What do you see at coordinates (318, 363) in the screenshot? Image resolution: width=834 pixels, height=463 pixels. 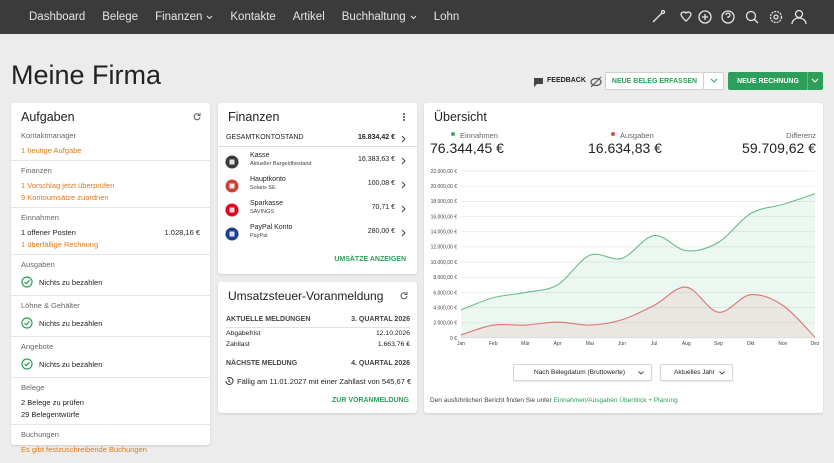 I see `next-header: NÄCHSTE MELDUNG 4. QUARTAL 2026` at bounding box center [318, 363].